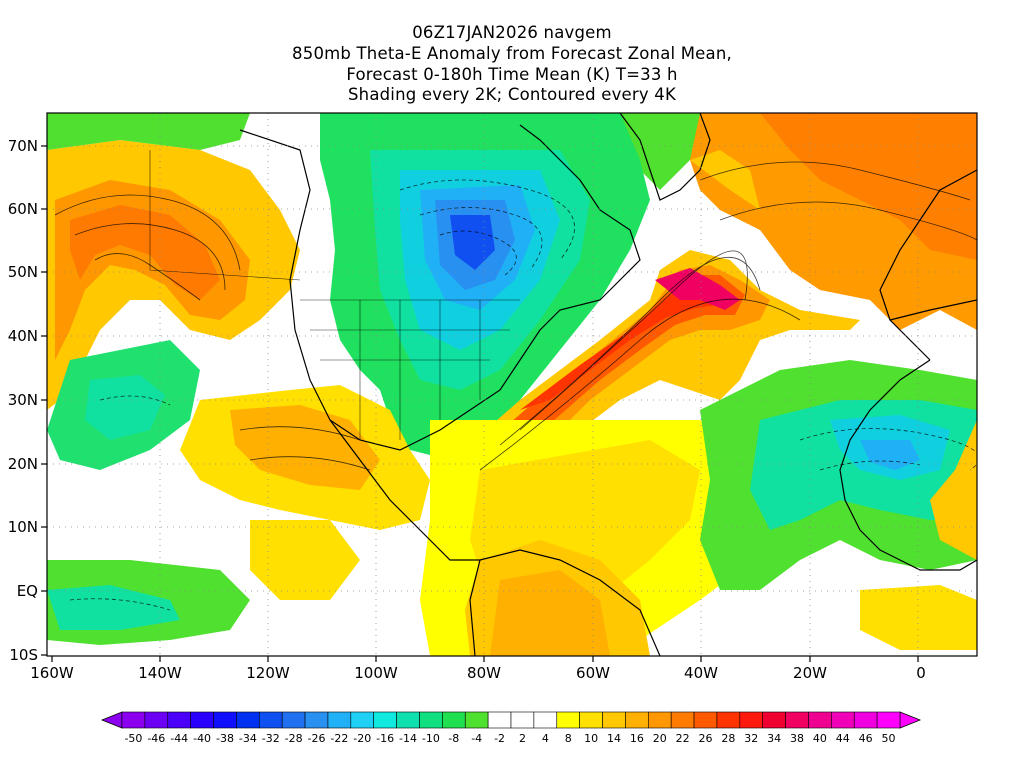 The image size is (1024, 772). What do you see at coordinates (160, 673) in the screenshot?
I see `lon-label: 140W` at bounding box center [160, 673].